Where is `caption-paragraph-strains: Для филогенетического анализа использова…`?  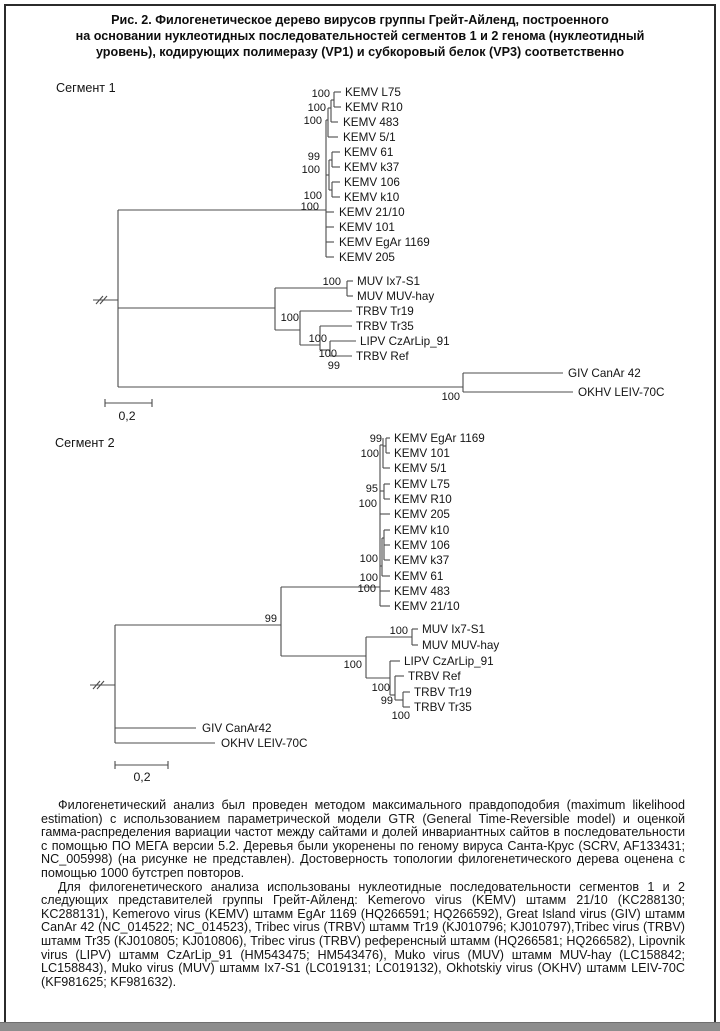 caption-paragraph-strains: Для филогенетического анализа использова… is located at coordinates (363, 934).